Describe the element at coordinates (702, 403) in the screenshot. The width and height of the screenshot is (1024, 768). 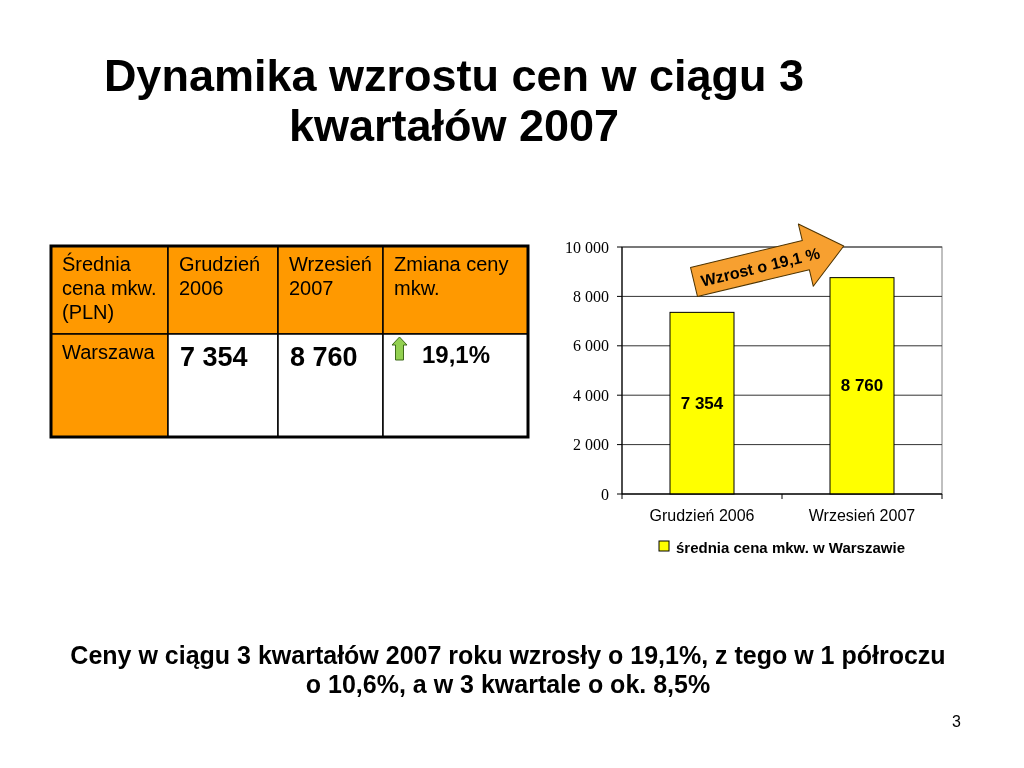
I see `data-label: 7 354` at that location.